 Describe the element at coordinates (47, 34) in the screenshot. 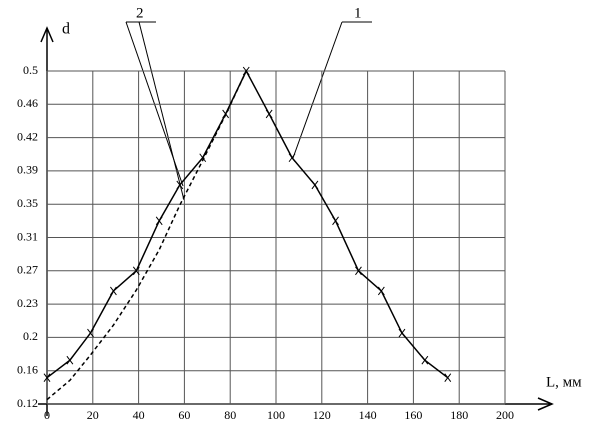

I see `y-arrow` at that location.